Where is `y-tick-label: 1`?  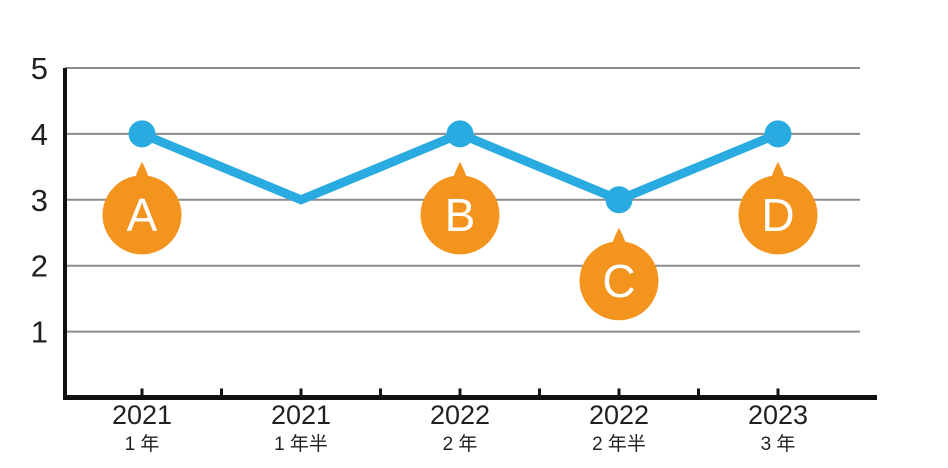 y-tick-label: 1 is located at coordinates (39, 332).